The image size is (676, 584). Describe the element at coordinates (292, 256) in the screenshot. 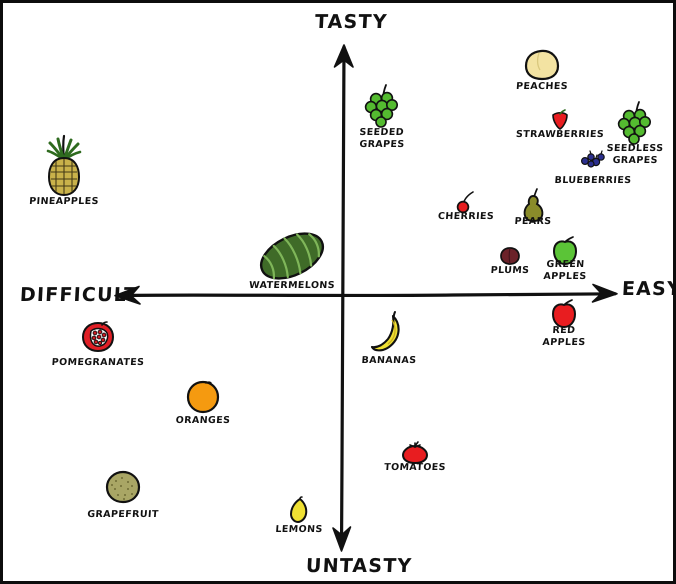

I see `watermelon-icon` at that location.